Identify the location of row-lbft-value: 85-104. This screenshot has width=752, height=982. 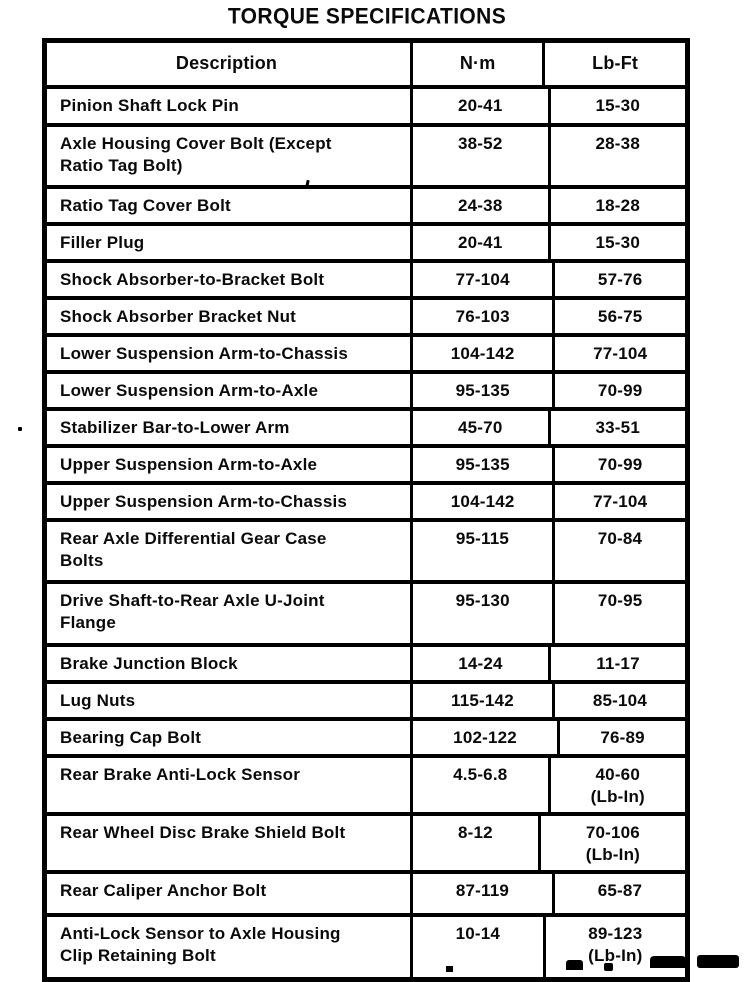
(618, 700).